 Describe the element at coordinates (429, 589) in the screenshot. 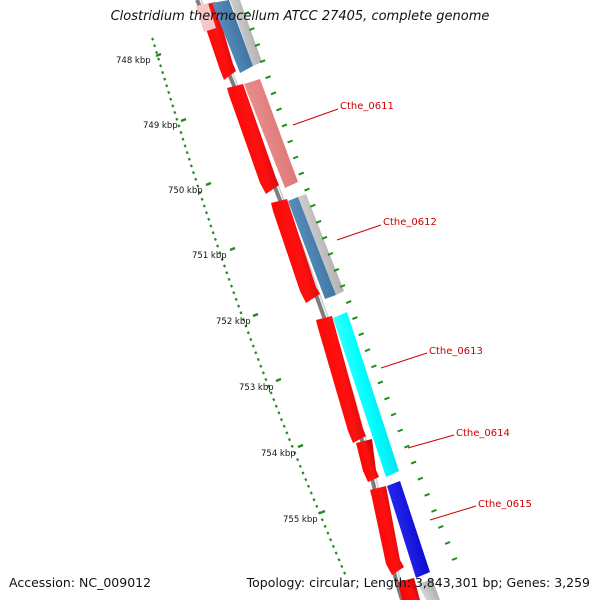

I see `feature-grey-bottom` at that location.